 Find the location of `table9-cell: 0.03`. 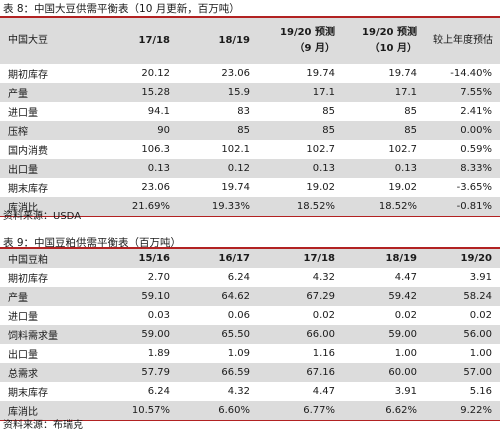

table9-cell: 0.03 is located at coordinates (158, 315).